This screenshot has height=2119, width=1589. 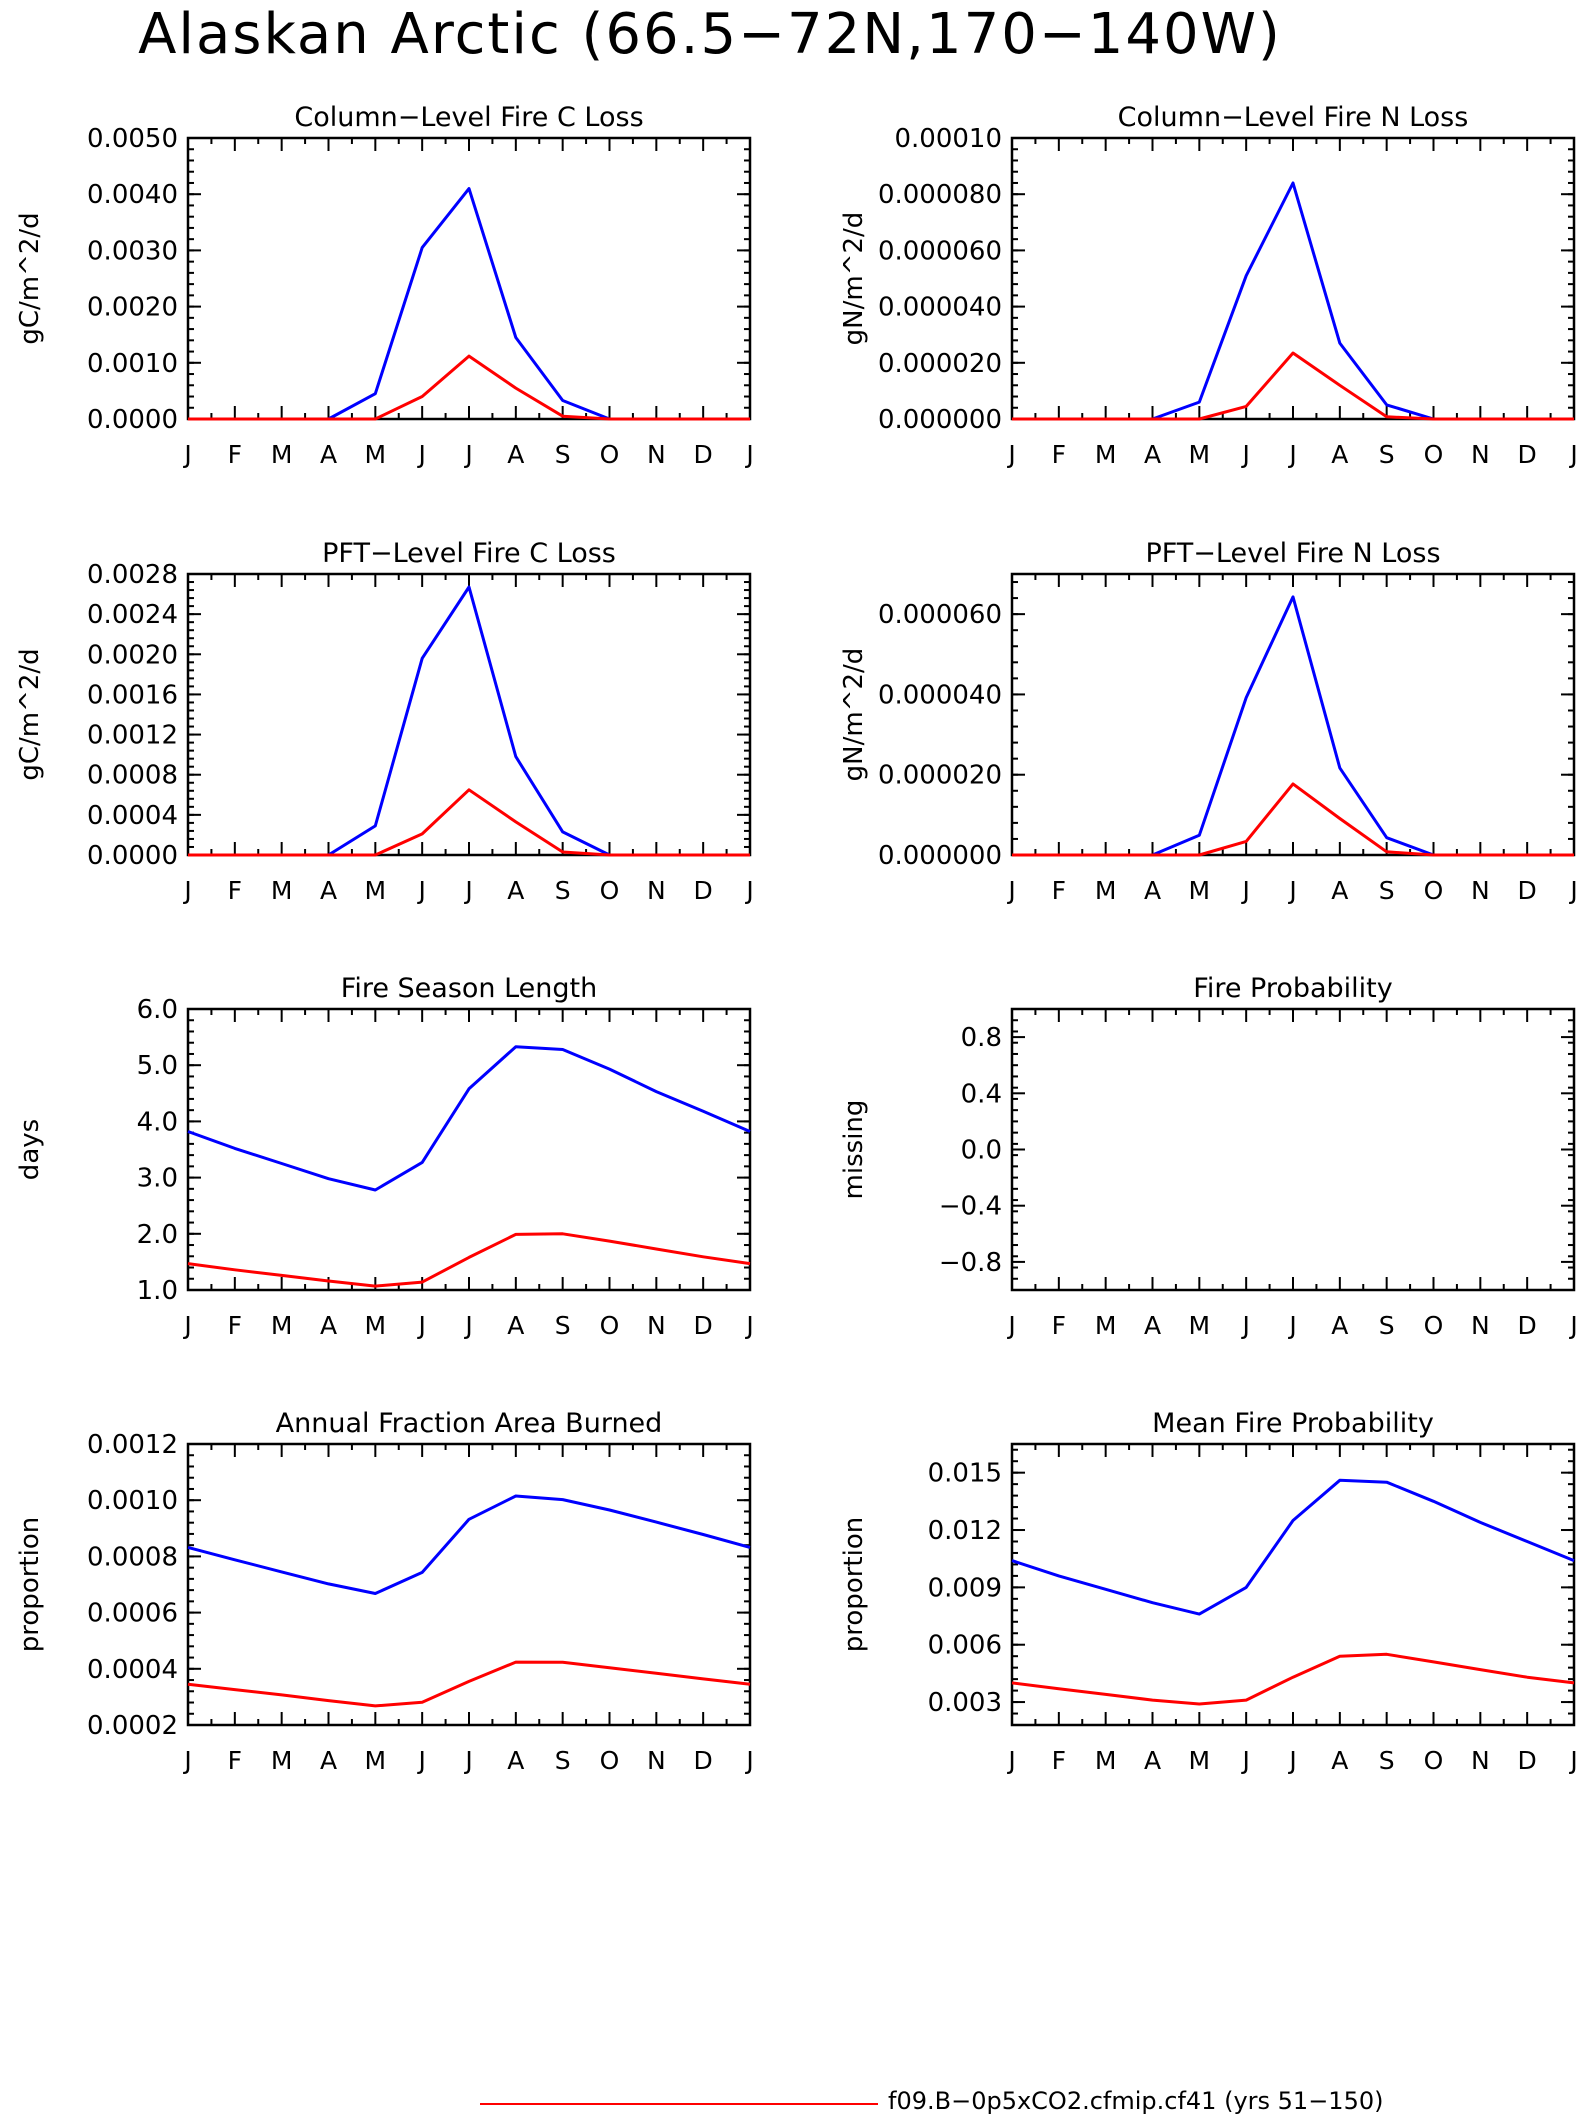 What do you see at coordinates (970, 1207) in the screenshot?
I see `y-tick-label: −0.4` at bounding box center [970, 1207].